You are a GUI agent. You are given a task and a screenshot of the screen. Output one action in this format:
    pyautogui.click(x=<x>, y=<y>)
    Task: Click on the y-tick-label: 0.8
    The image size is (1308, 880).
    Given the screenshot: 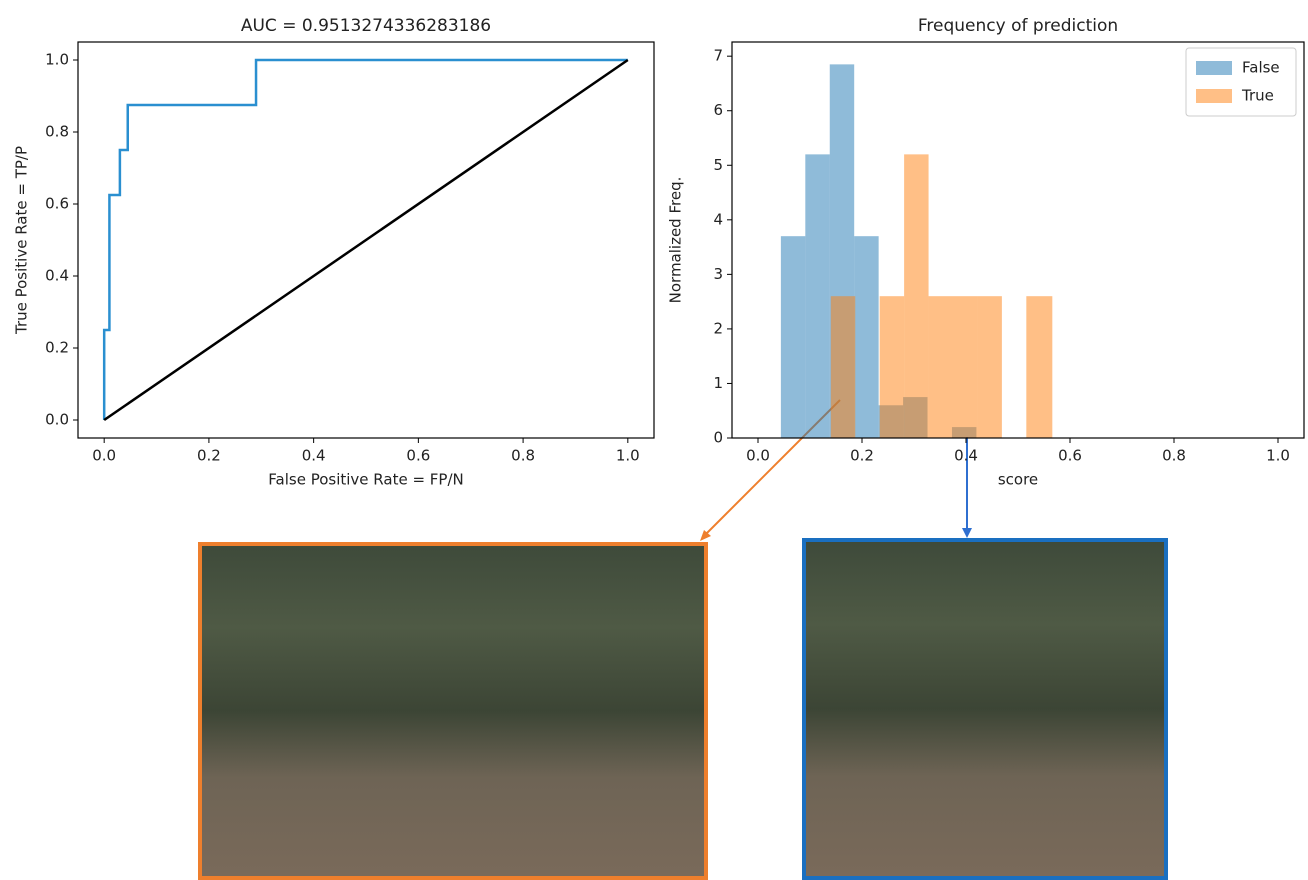 What is the action you would take?
    pyautogui.click(x=57, y=132)
    